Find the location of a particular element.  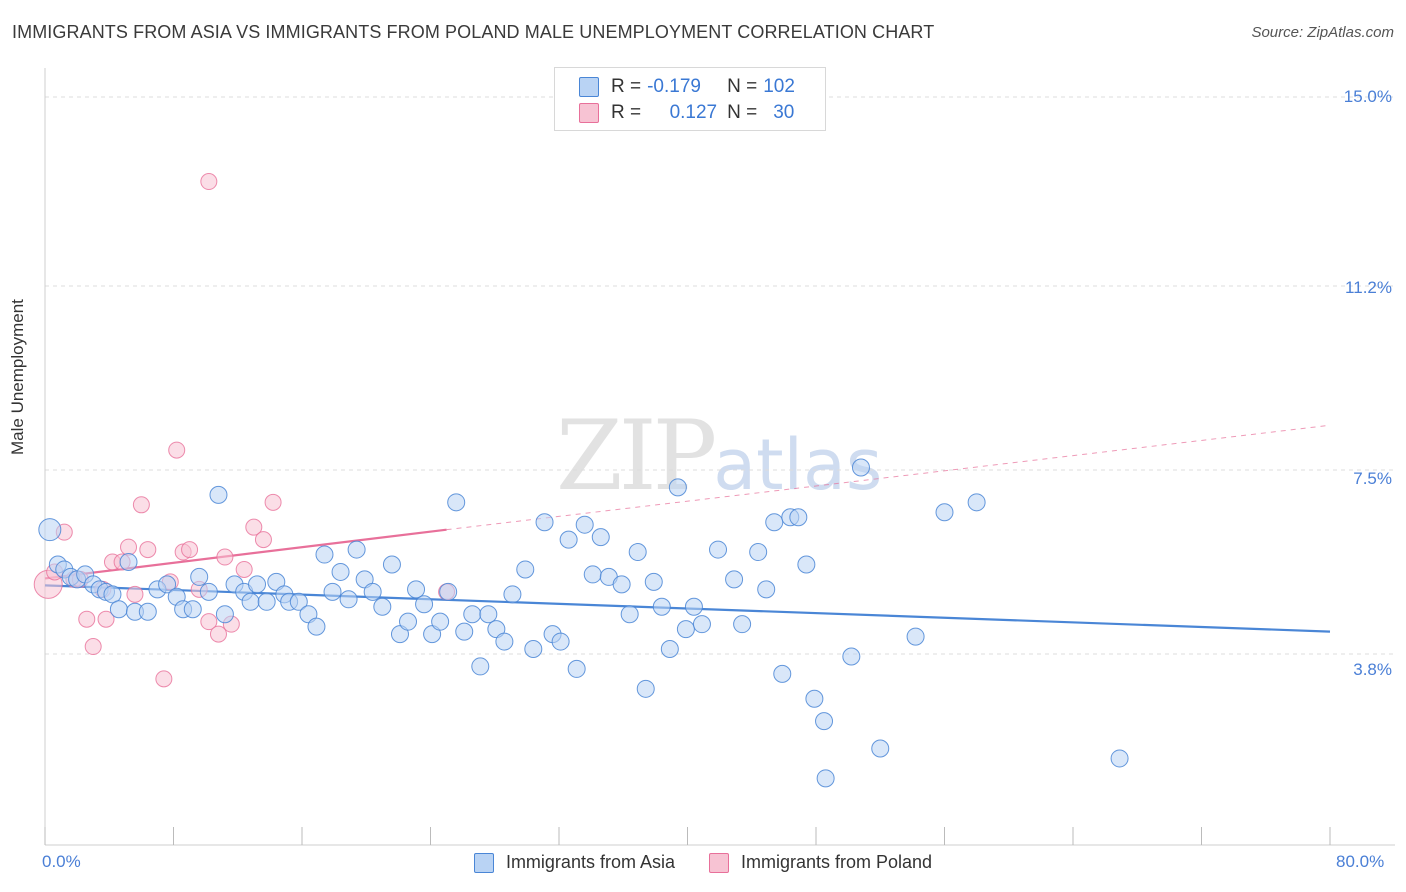

poland-n-label: N = is located at coordinates (742, 112).